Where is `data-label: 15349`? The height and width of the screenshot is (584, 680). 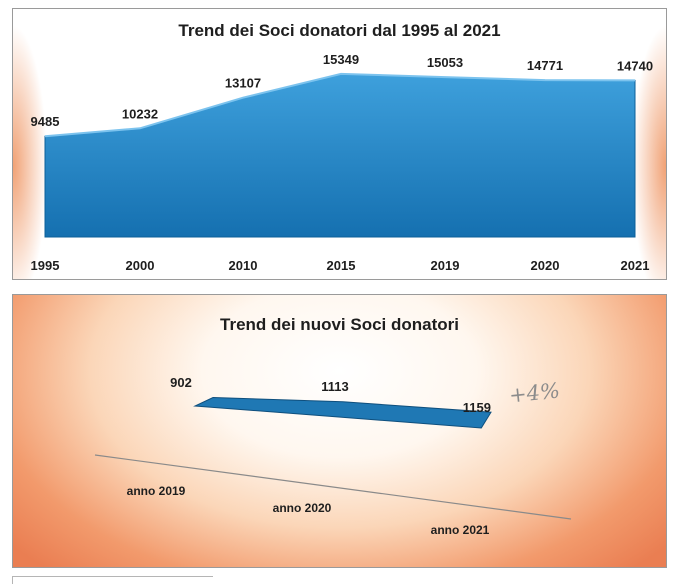 data-label: 15349 is located at coordinates (341, 59).